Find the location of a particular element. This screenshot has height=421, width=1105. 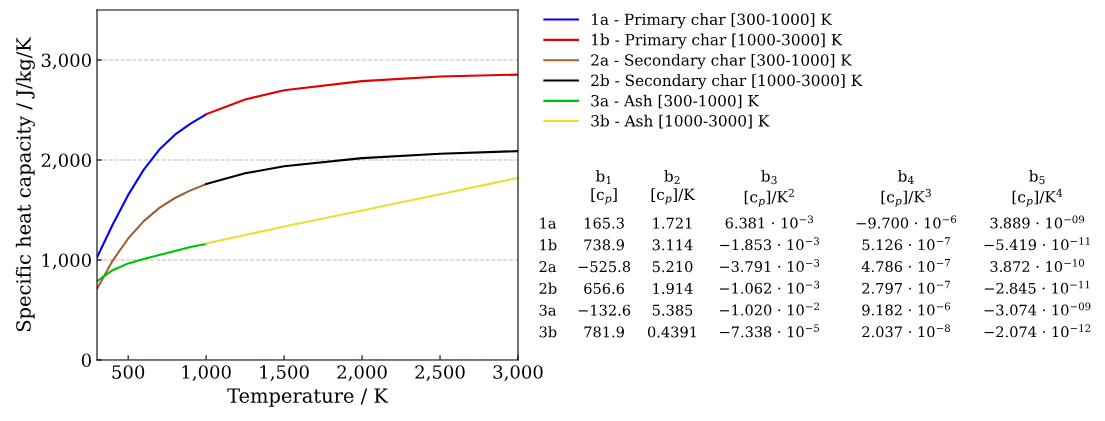

legend-label: 1a - Primary char [300-1000] K is located at coordinates (712, 21).